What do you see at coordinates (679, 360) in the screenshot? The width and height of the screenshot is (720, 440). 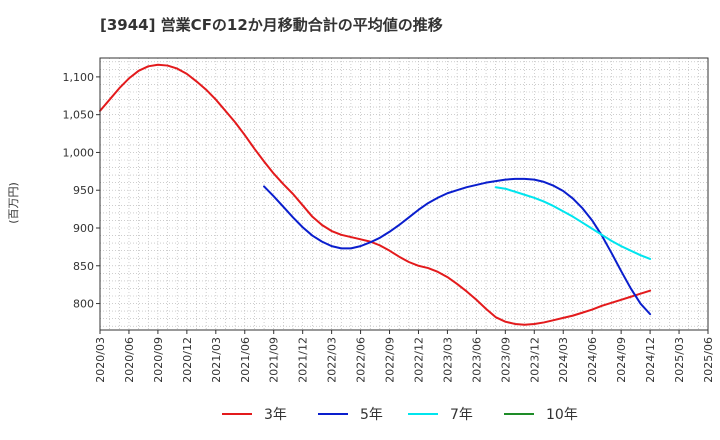 I see `x-tick-label: 2025/03` at bounding box center [679, 360].